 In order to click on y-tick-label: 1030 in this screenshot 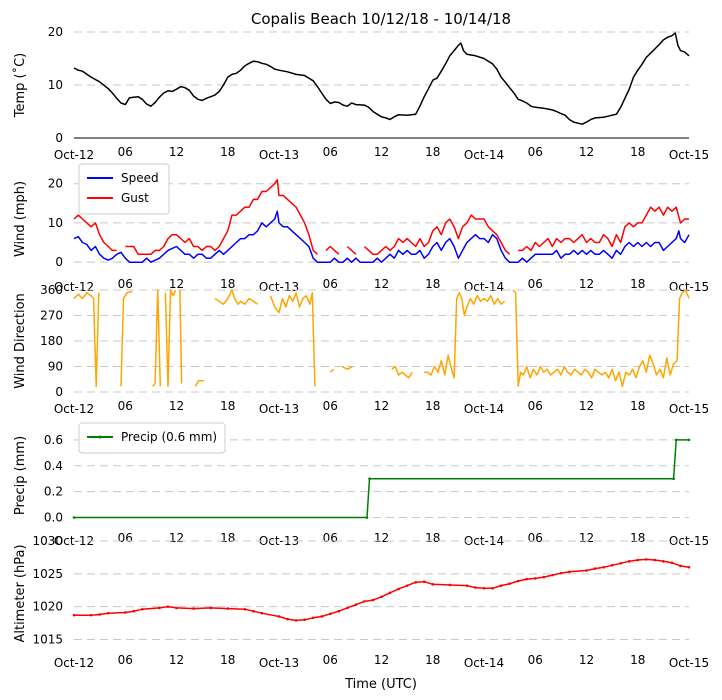, I will do `click(47, 541)`.